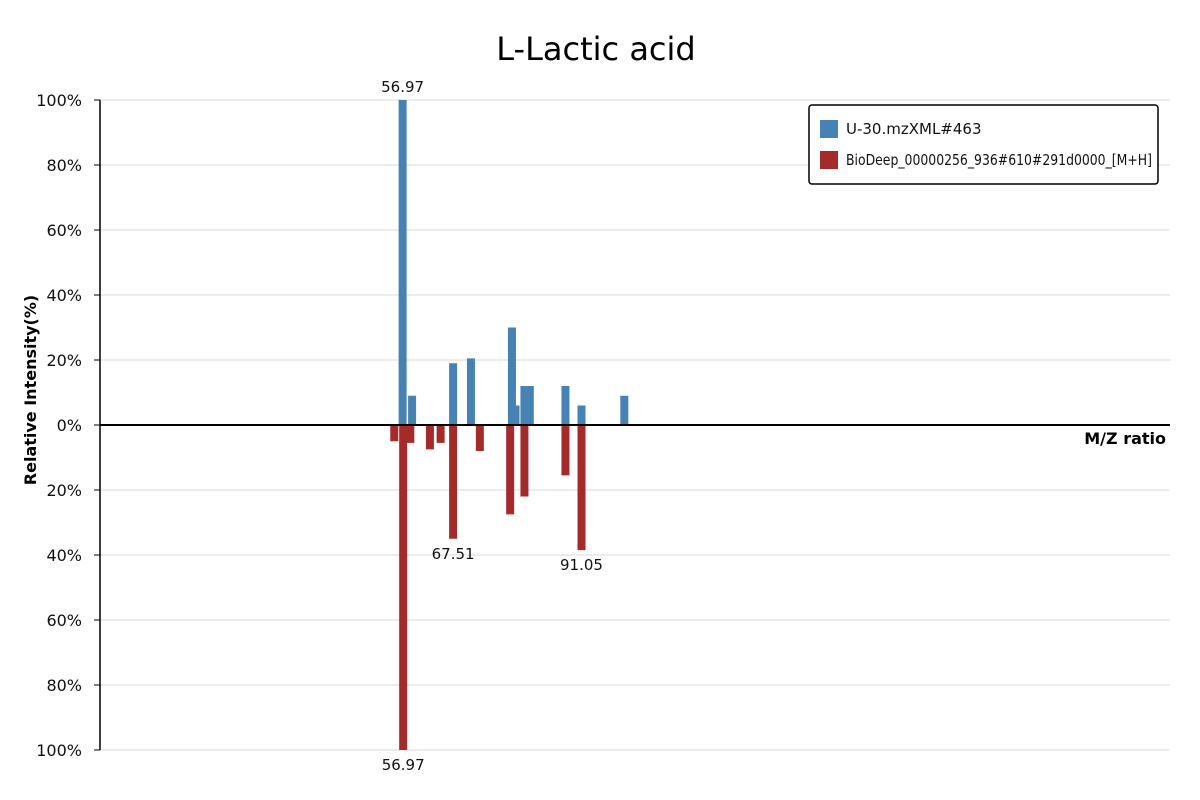 Image resolution: width=1200 pixels, height=800 pixels. What do you see at coordinates (595, 49) in the screenshot?
I see `chart-title: L-Lactic acid` at bounding box center [595, 49].